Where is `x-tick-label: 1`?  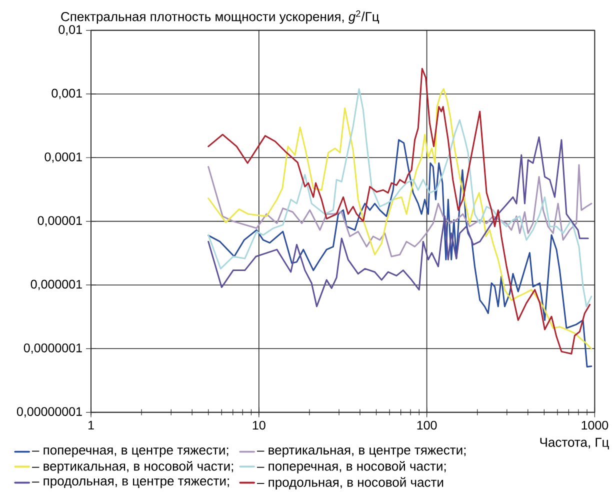 x-tick-label: 1 is located at coordinates (91, 425).